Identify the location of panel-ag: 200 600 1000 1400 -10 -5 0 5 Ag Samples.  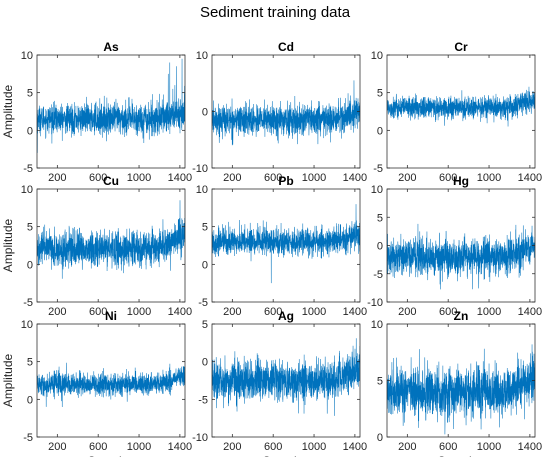
(279, 383).